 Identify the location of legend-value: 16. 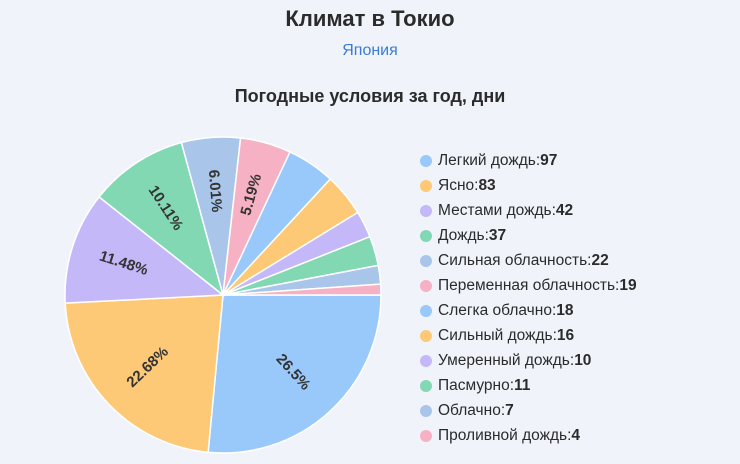
(565, 335).